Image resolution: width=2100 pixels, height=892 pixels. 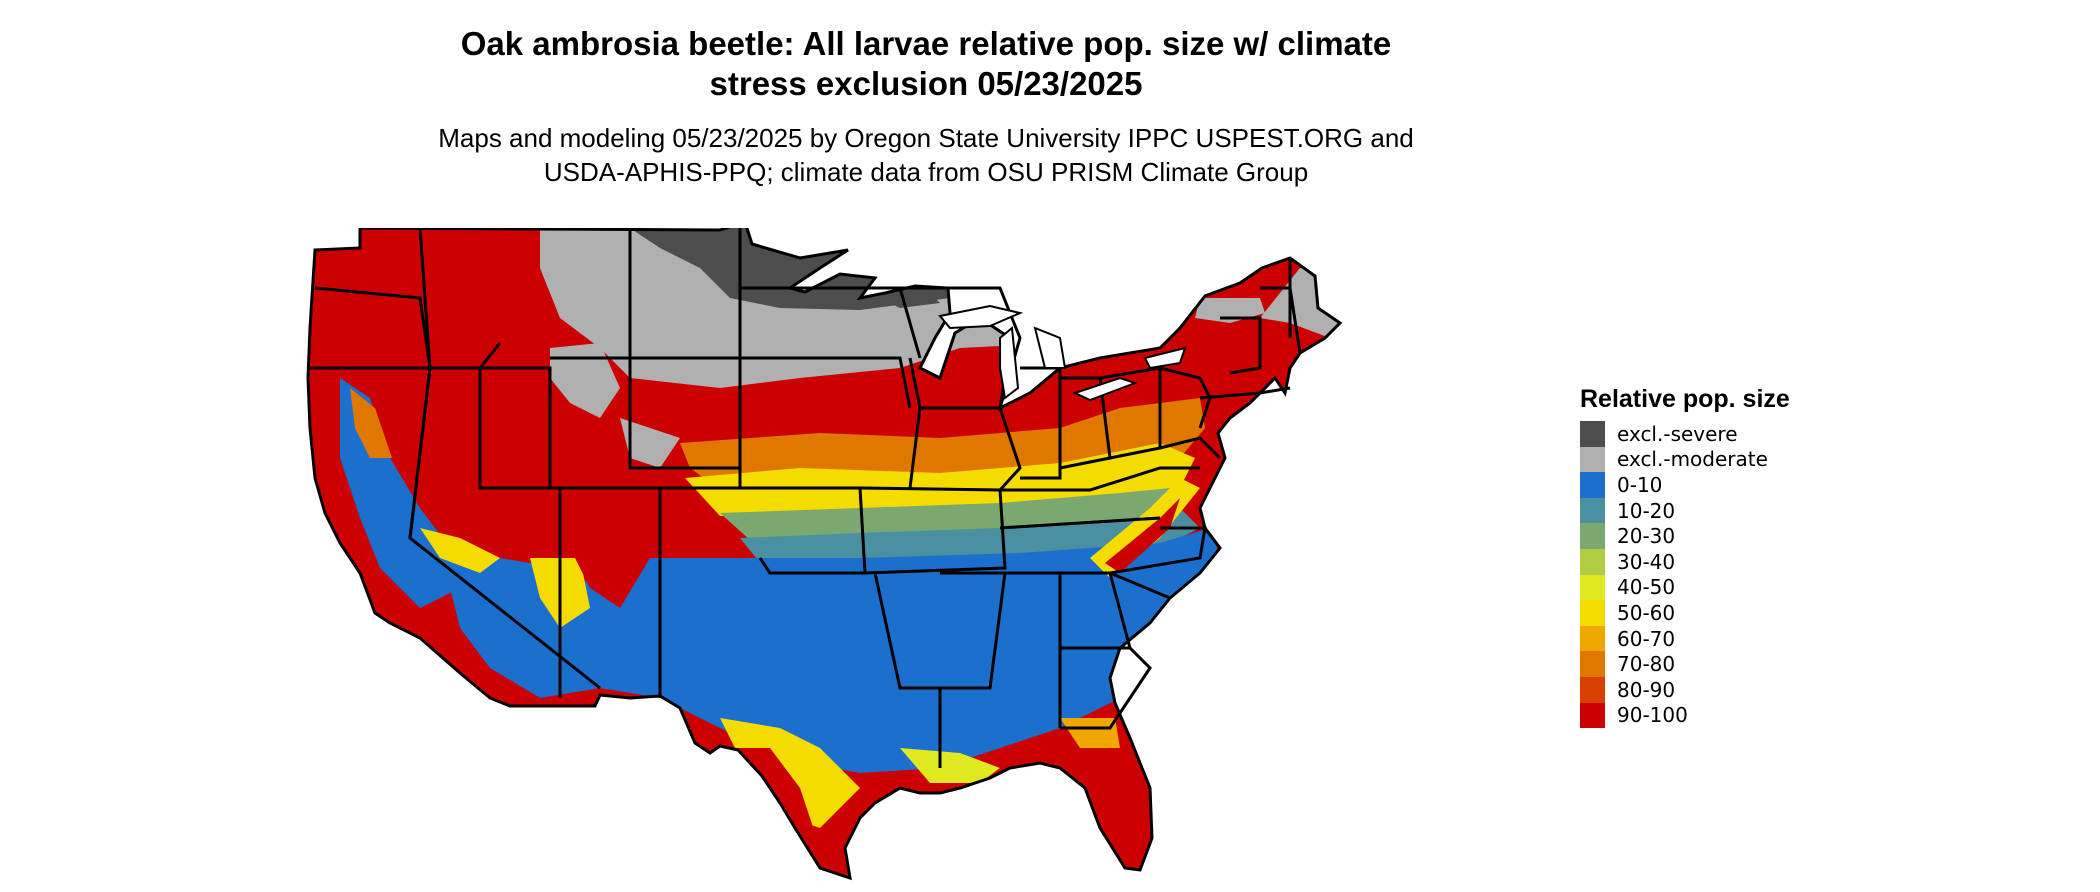 What do you see at coordinates (1646, 638) in the screenshot?
I see `legend-label: 60-70` at bounding box center [1646, 638].